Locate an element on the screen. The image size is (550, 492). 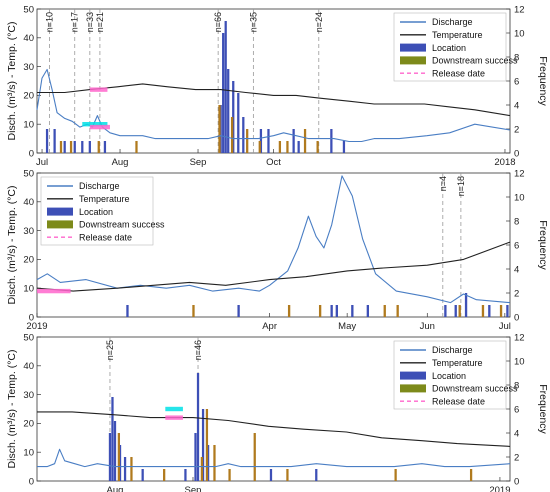
x-tick-label: 2018 is located at coordinates (504, 162).